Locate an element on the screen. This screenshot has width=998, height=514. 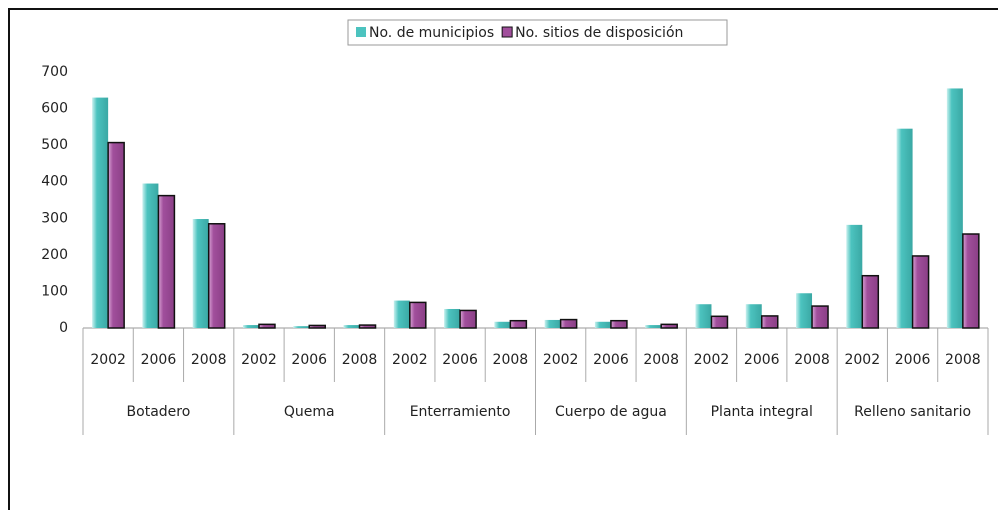
legend-label: No. de municipios is located at coordinates (431, 33).